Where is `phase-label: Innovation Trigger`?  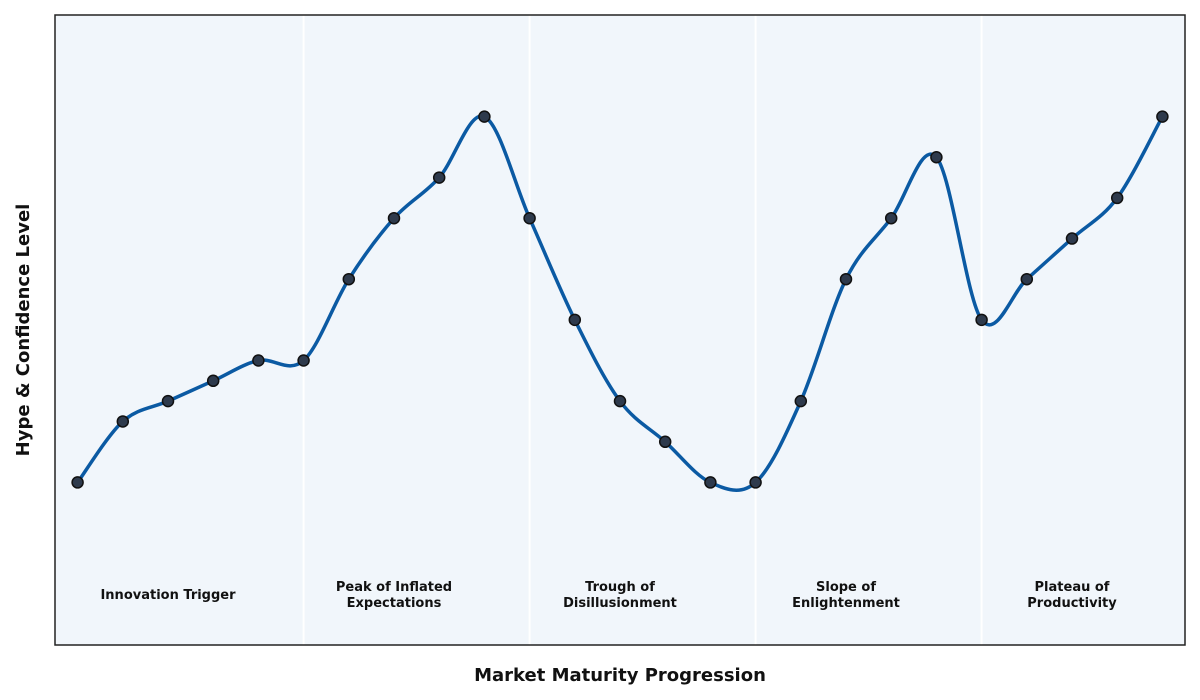 phase-label: Innovation Trigger is located at coordinates (168, 595).